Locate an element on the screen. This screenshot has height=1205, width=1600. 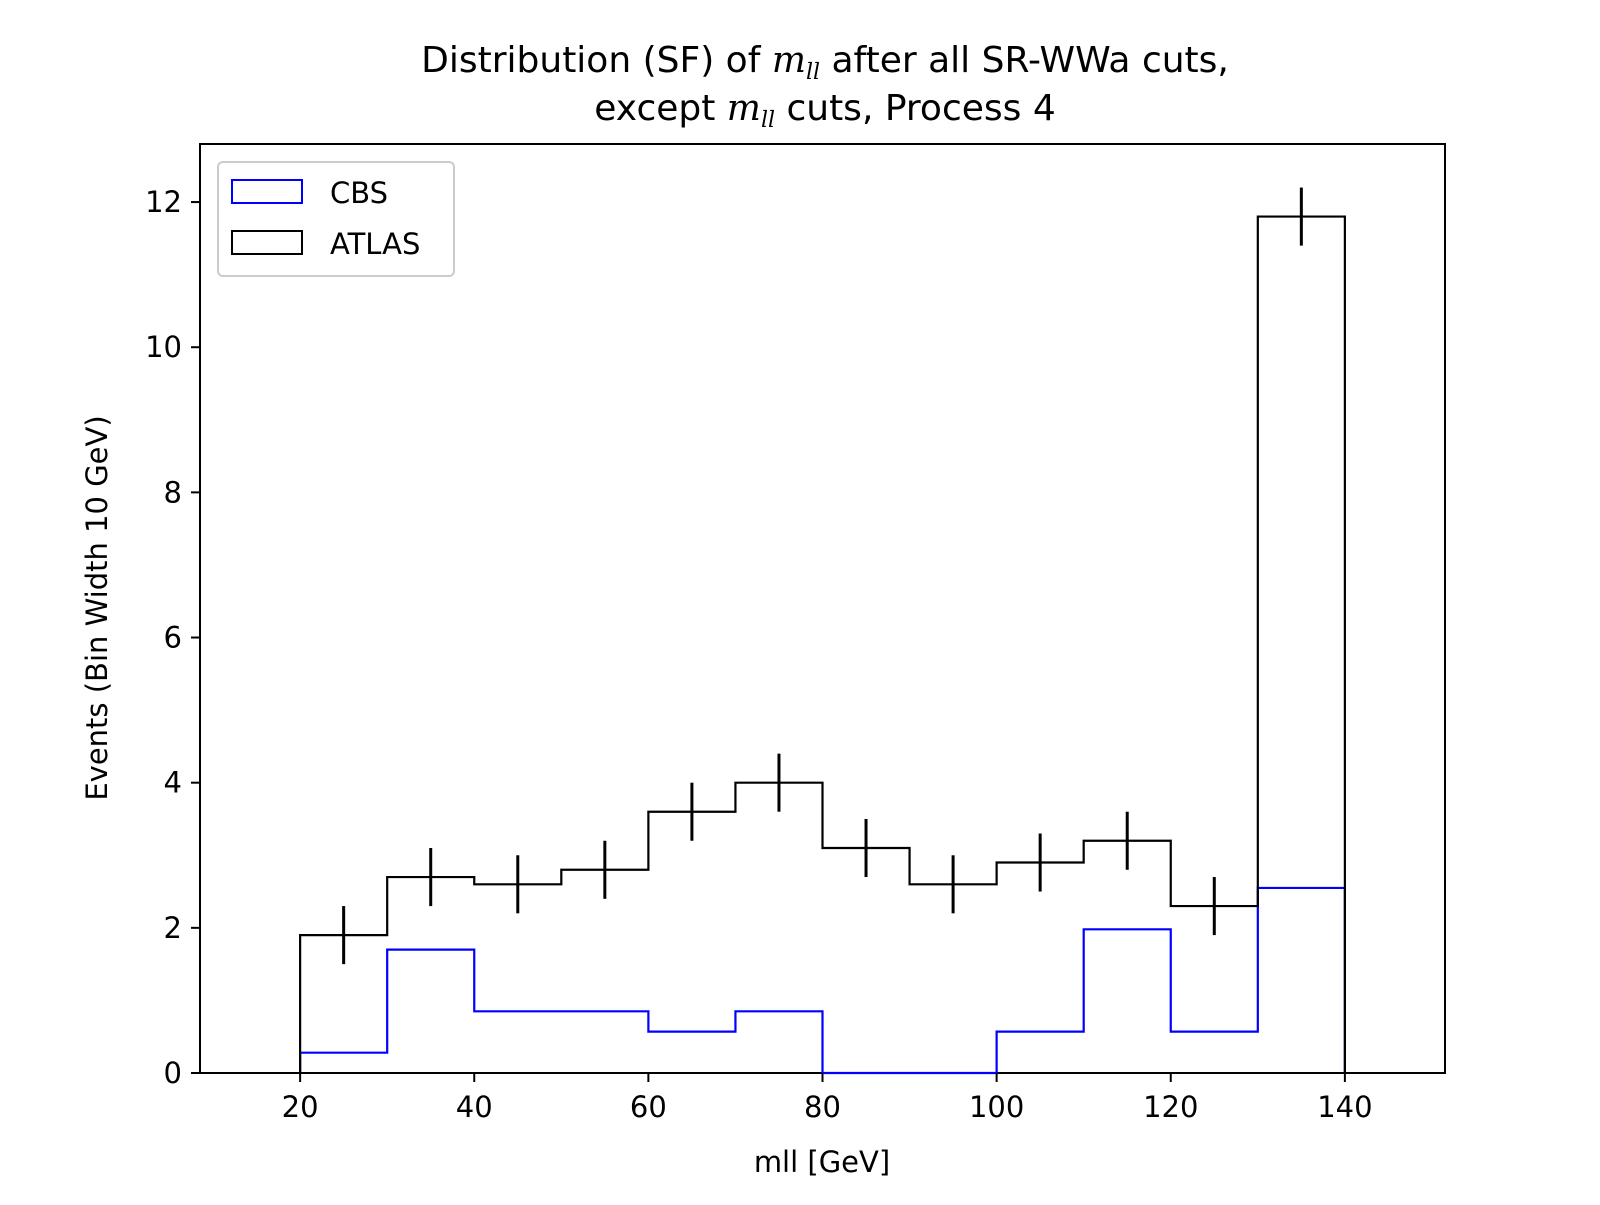
y-tick-label: 12 is located at coordinates (163, 202).